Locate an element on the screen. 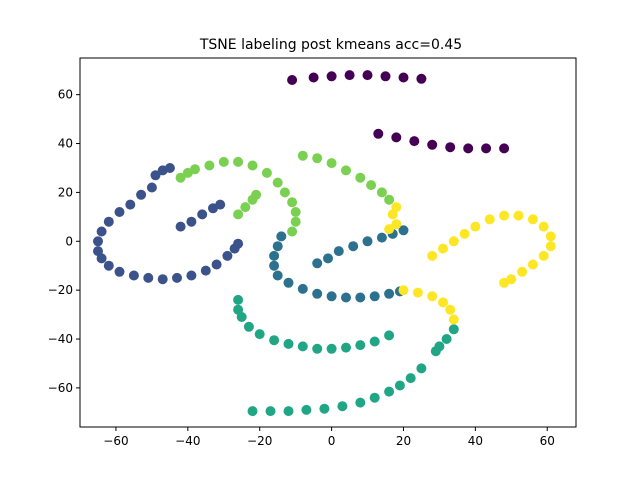  x-tick-label: 40 is located at coordinates (475, 441).